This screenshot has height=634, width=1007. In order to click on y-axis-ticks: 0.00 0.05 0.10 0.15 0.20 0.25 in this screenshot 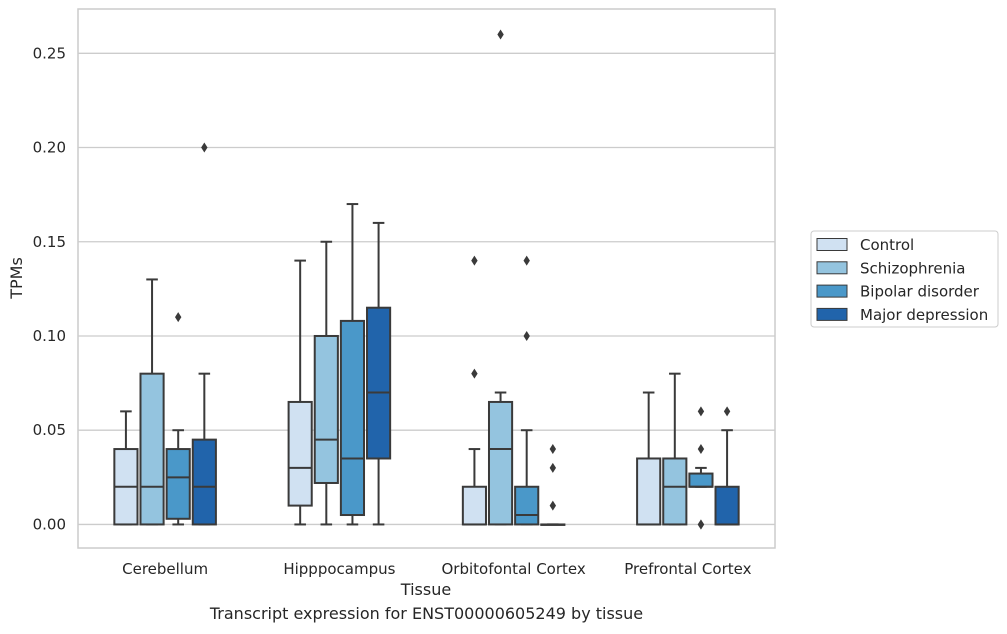, I will do `click(49, 288)`.